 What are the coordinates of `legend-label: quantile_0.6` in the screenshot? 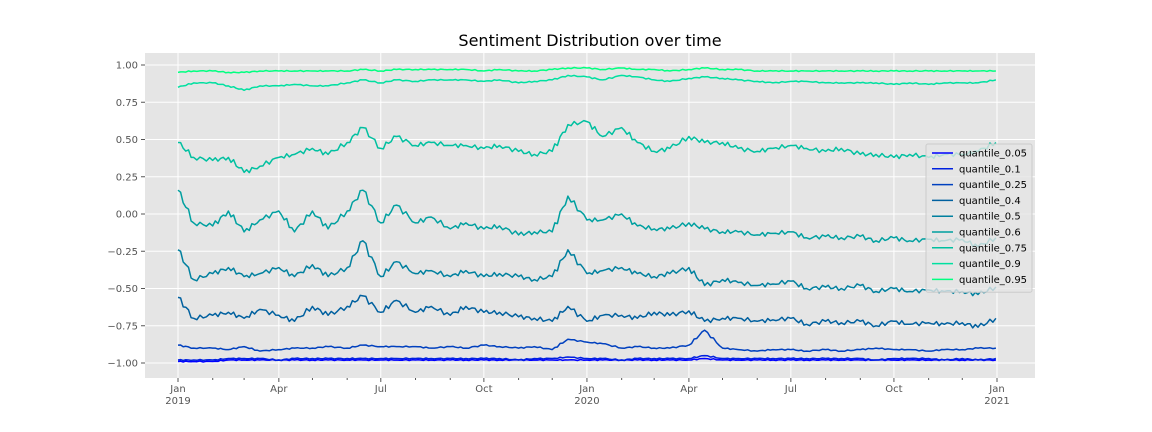 It's located at (990, 233).